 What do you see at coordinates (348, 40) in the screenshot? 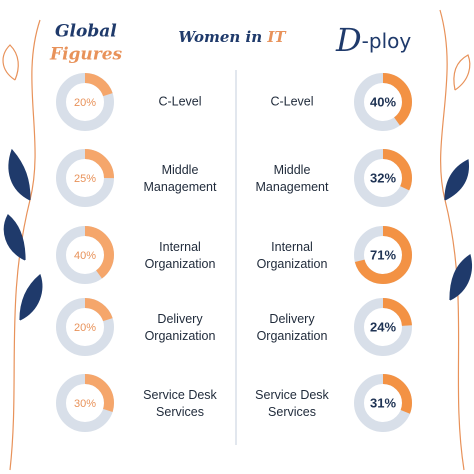
I see `logo-mark: D` at bounding box center [348, 40].